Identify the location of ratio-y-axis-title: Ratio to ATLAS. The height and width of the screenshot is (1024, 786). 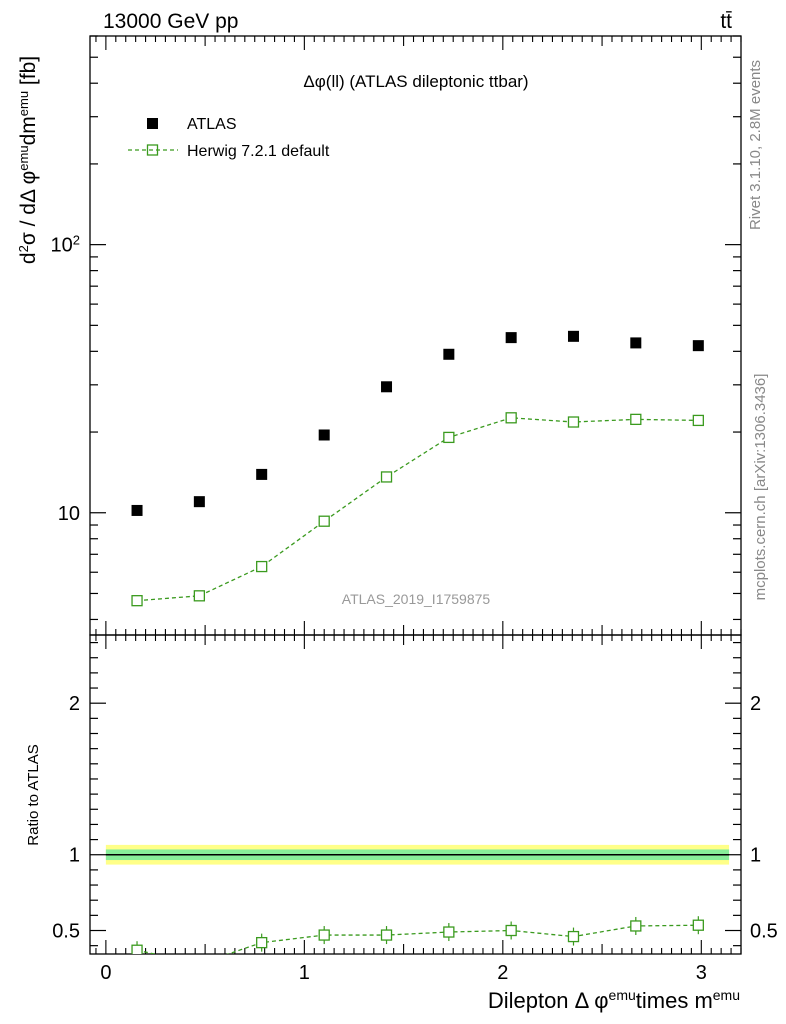
(33, 794).